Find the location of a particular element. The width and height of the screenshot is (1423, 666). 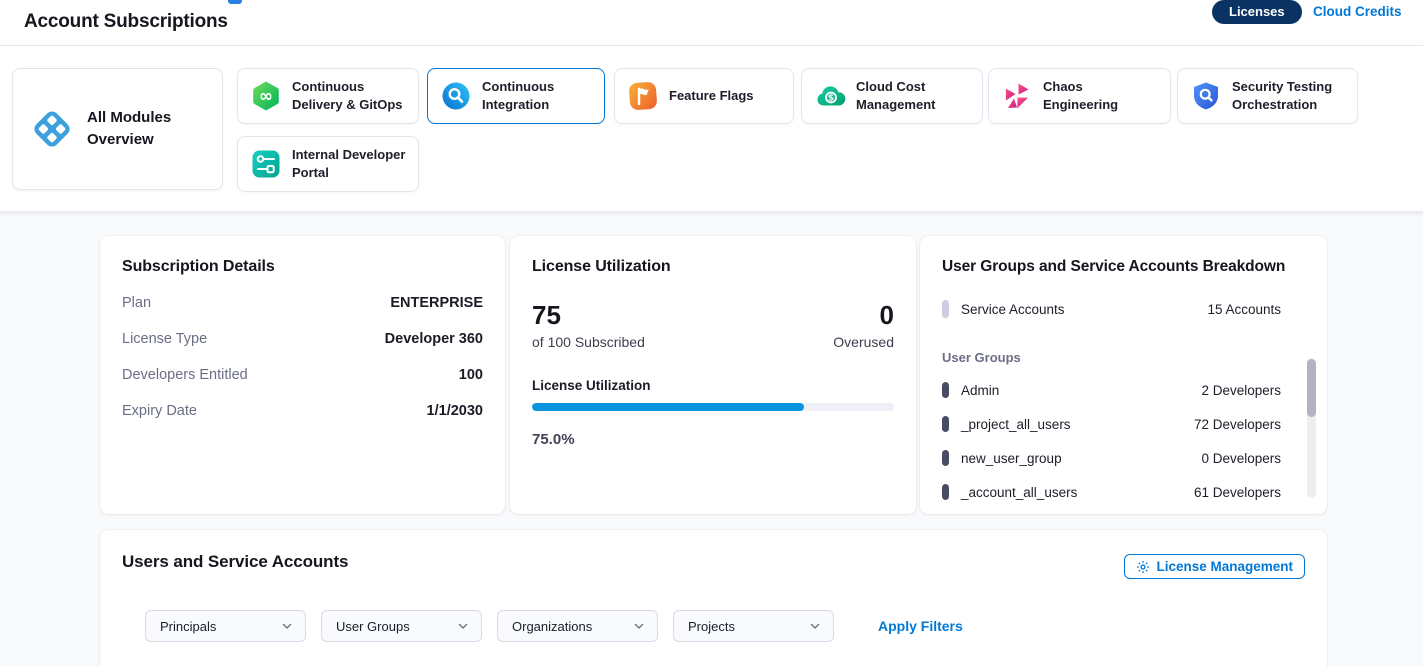

module-card-internal-developer-portal: Internal Developer Portal is located at coordinates (328, 164).